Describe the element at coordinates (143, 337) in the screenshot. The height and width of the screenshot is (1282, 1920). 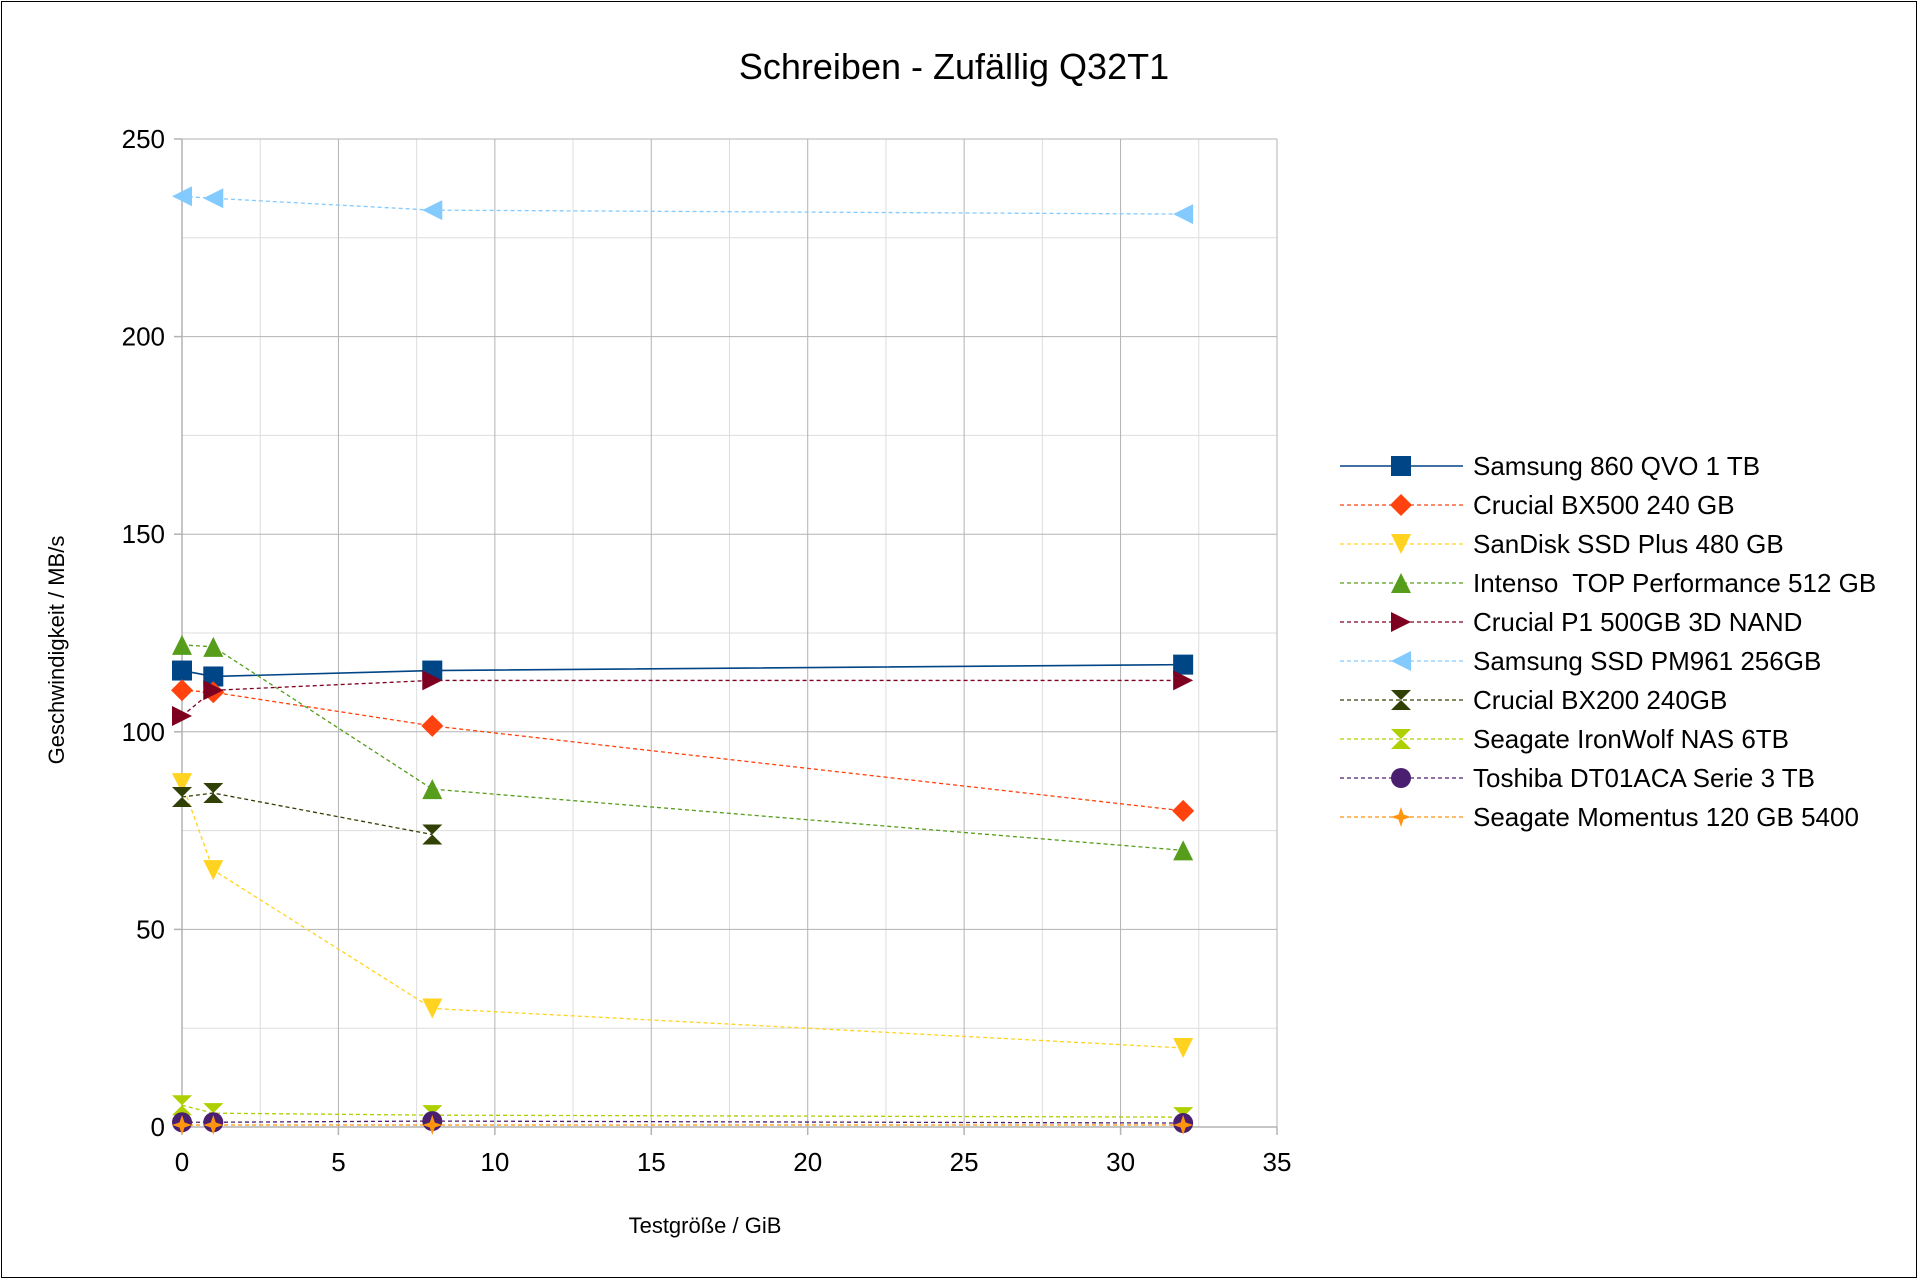
I see `y-tick-label: 200` at that location.